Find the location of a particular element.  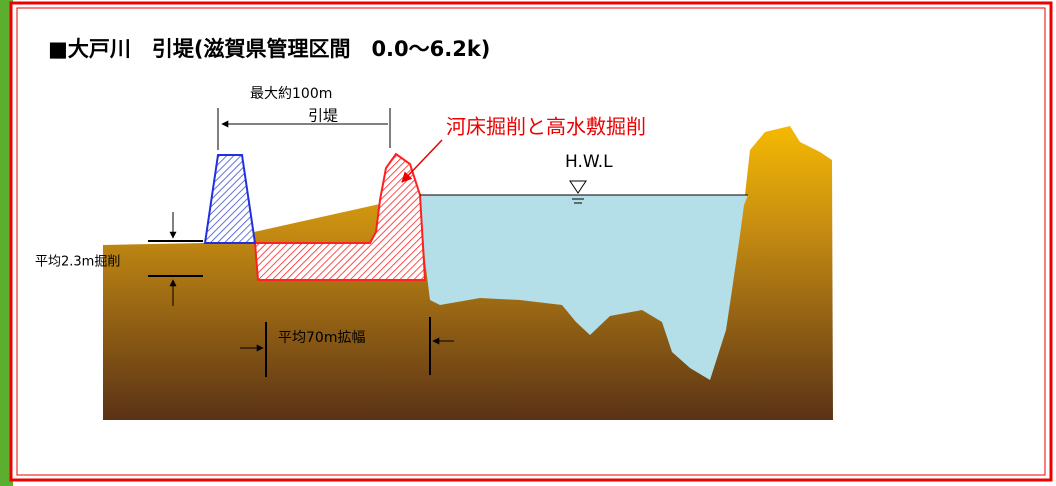

new-levee is located at coordinates (230, 199).